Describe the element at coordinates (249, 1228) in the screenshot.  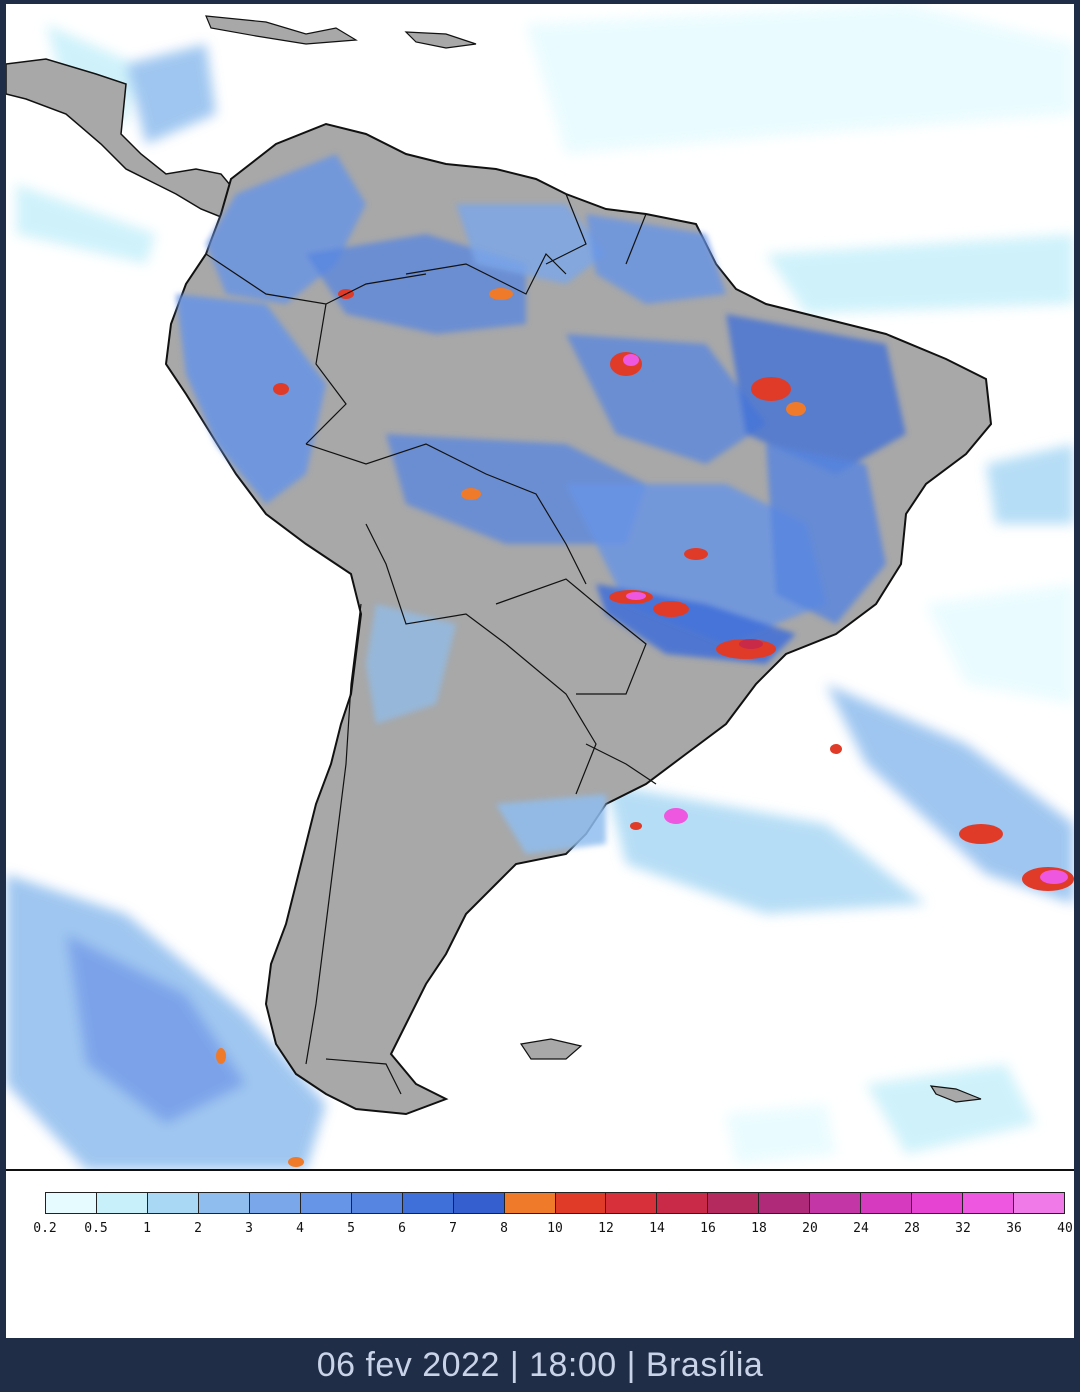
I see `legend-tick-label: 3` at that location.